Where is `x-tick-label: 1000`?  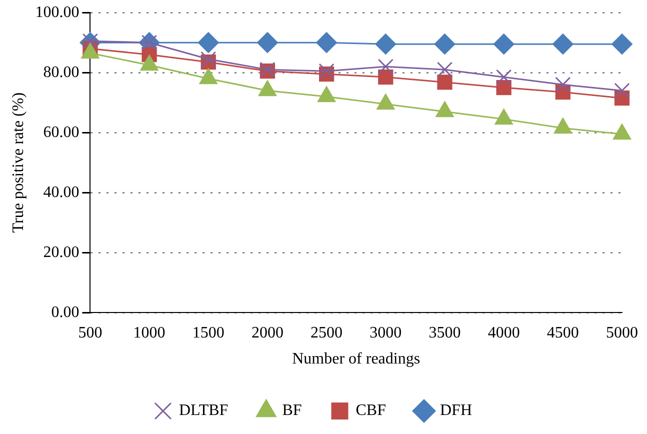 x-tick-label: 1000 is located at coordinates (149, 333).